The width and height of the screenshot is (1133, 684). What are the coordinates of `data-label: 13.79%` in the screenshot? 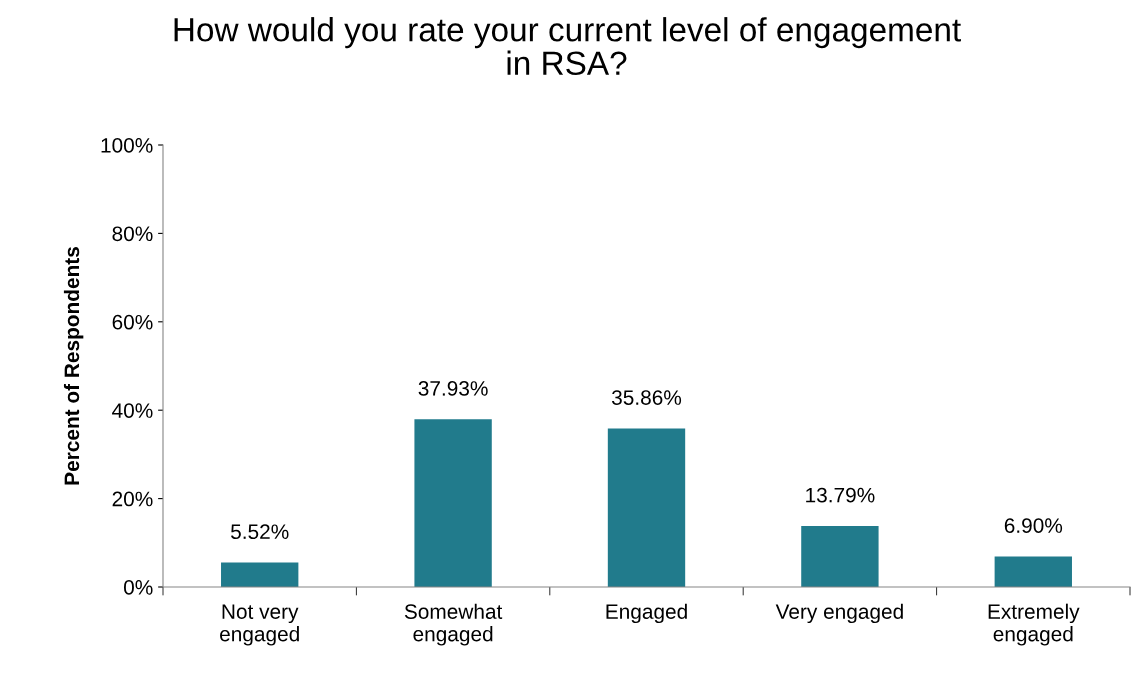 It's located at (840, 495).